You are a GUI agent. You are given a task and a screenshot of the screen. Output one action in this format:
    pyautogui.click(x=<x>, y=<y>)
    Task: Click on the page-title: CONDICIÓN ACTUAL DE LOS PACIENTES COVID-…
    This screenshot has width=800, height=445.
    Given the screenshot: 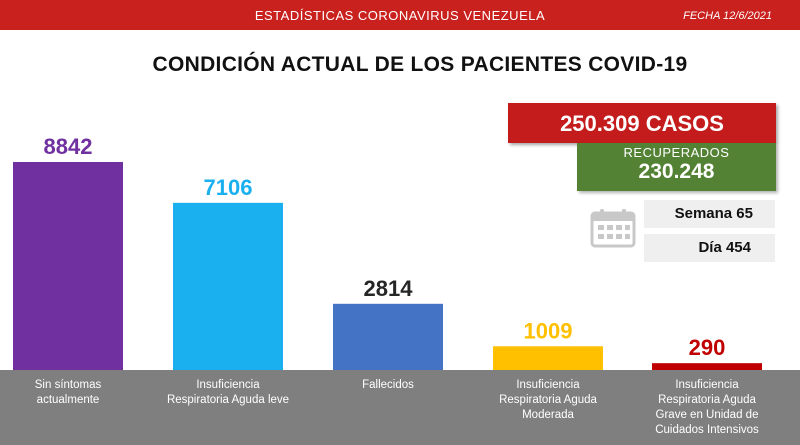 What is the action you would take?
    pyautogui.click(x=420, y=64)
    